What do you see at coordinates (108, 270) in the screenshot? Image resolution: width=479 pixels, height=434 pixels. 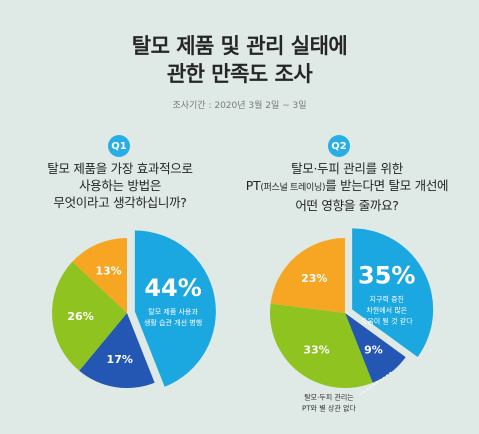 I see `pie1-slice-3-label: 13%` at bounding box center [108, 270].